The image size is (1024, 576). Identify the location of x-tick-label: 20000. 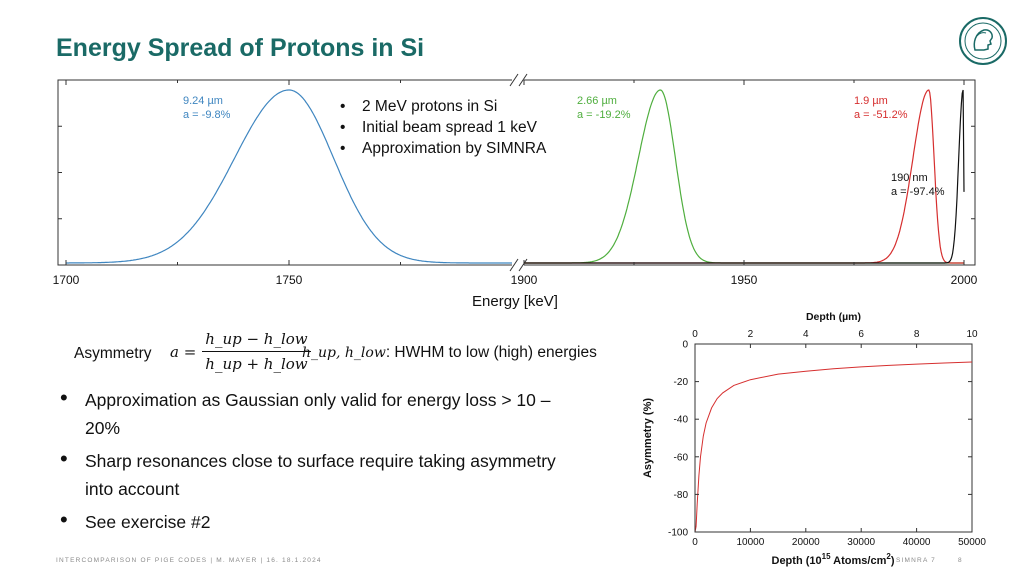
(806, 542).